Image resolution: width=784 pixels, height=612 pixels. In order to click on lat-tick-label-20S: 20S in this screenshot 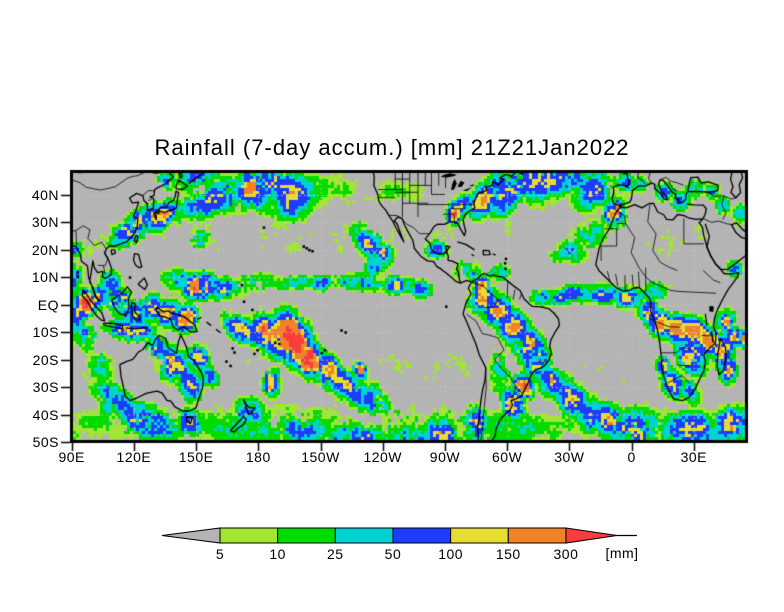, I will do `click(45, 359)`.